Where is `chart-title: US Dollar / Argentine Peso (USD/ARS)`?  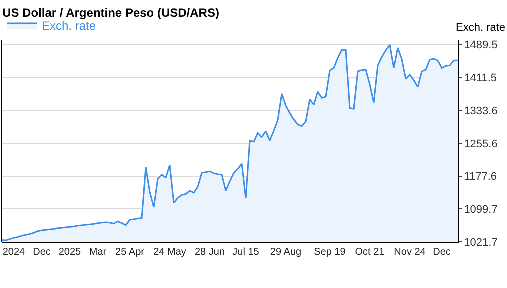 chart-title: US Dollar / Argentine Peso (USD/ARS) is located at coordinates (111, 13).